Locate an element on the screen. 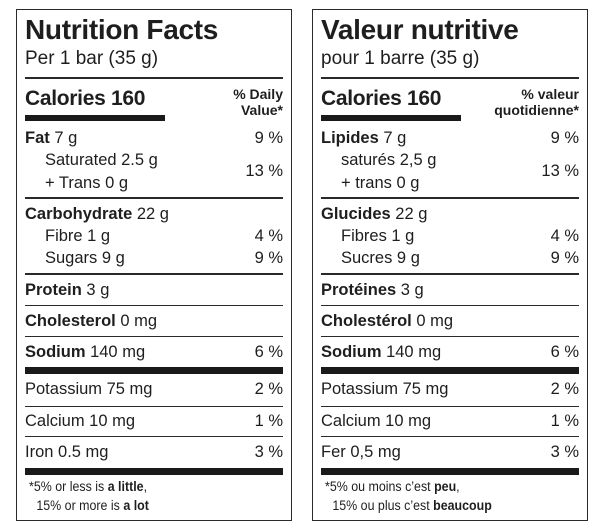 This screenshot has width=603, height=531. row-sugars: Sugars 9 g 9 % is located at coordinates (164, 258).